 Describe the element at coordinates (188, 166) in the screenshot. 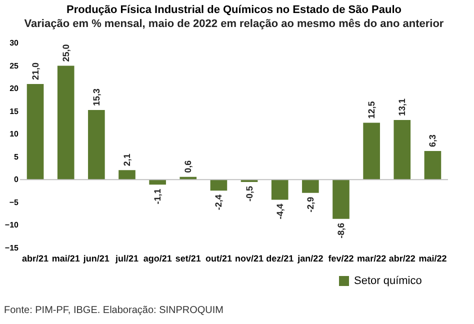

I see `data-label: 0,6` at that location.